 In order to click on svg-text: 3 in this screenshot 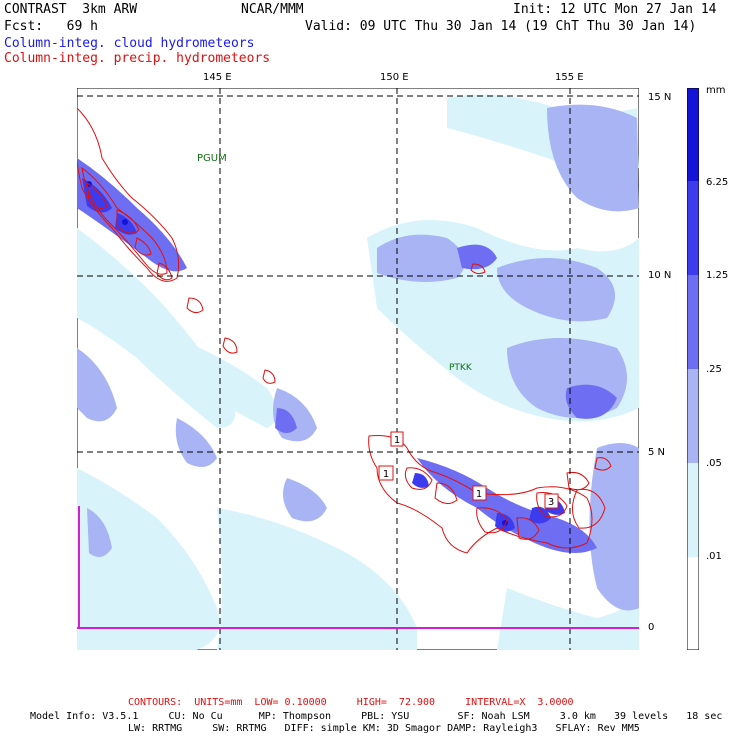, I will do `click(551, 502)`.